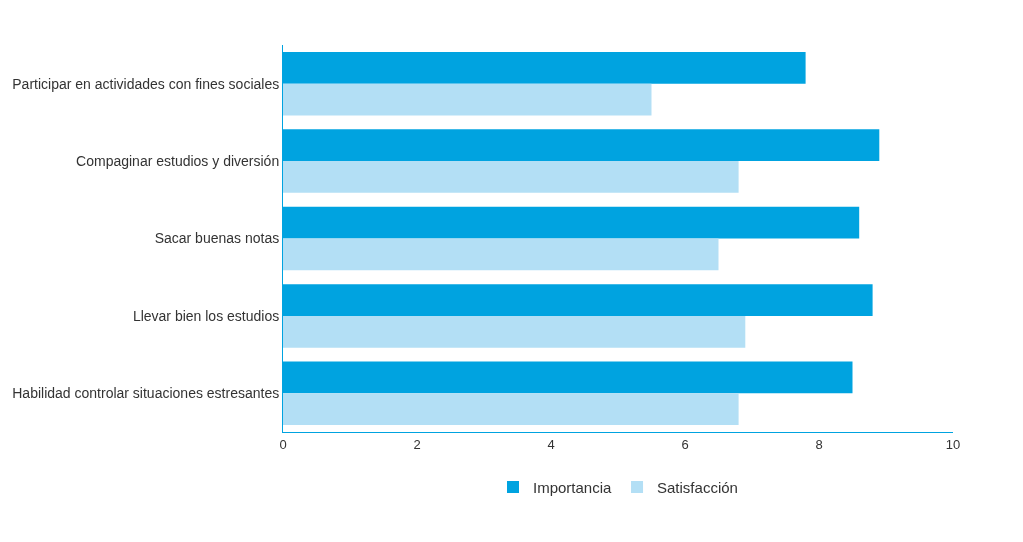  What do you see at coordinates (178, 161) in the screenshot?
I see `y-tick-label: Compaginar estudios y diversión` at bounding box center [178, 161].